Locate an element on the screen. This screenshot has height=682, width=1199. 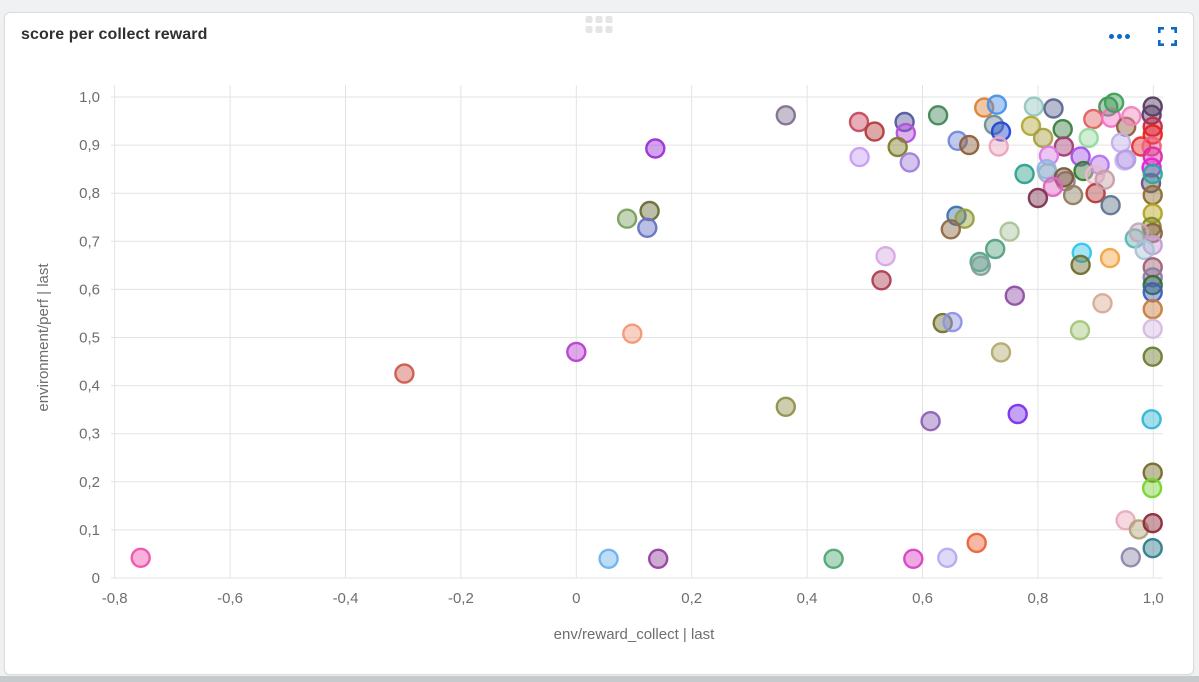
x-tick-label: 0 is located at coordinates (576, 598).